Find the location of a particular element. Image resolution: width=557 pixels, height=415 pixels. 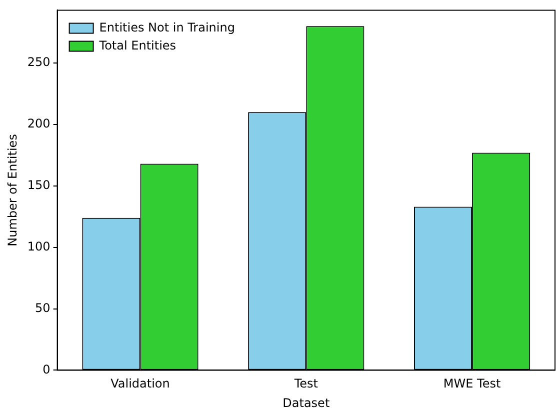

x-tick-label: MWE Test is located at coordinates (472, 383).